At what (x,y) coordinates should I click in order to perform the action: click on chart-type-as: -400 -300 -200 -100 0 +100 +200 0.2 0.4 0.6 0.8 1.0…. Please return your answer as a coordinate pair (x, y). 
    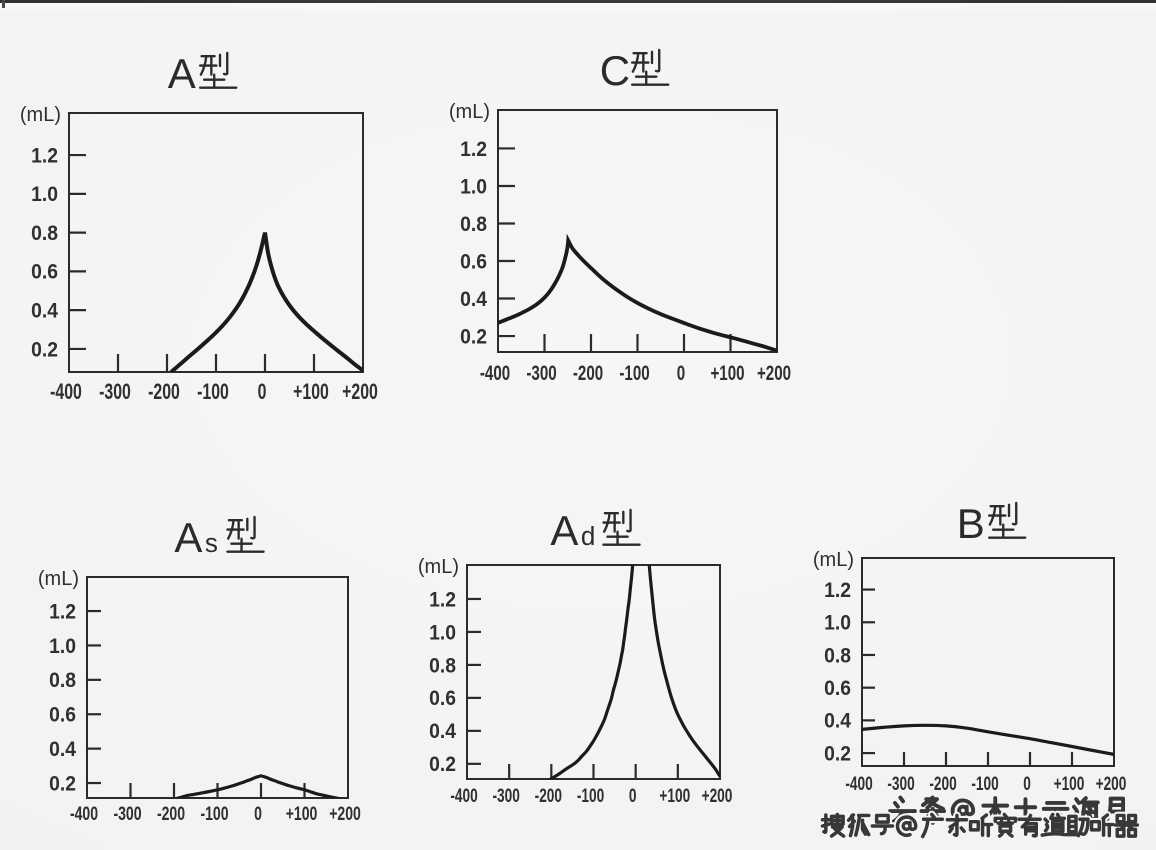
    Looking at the image, I should click on (199, 669).